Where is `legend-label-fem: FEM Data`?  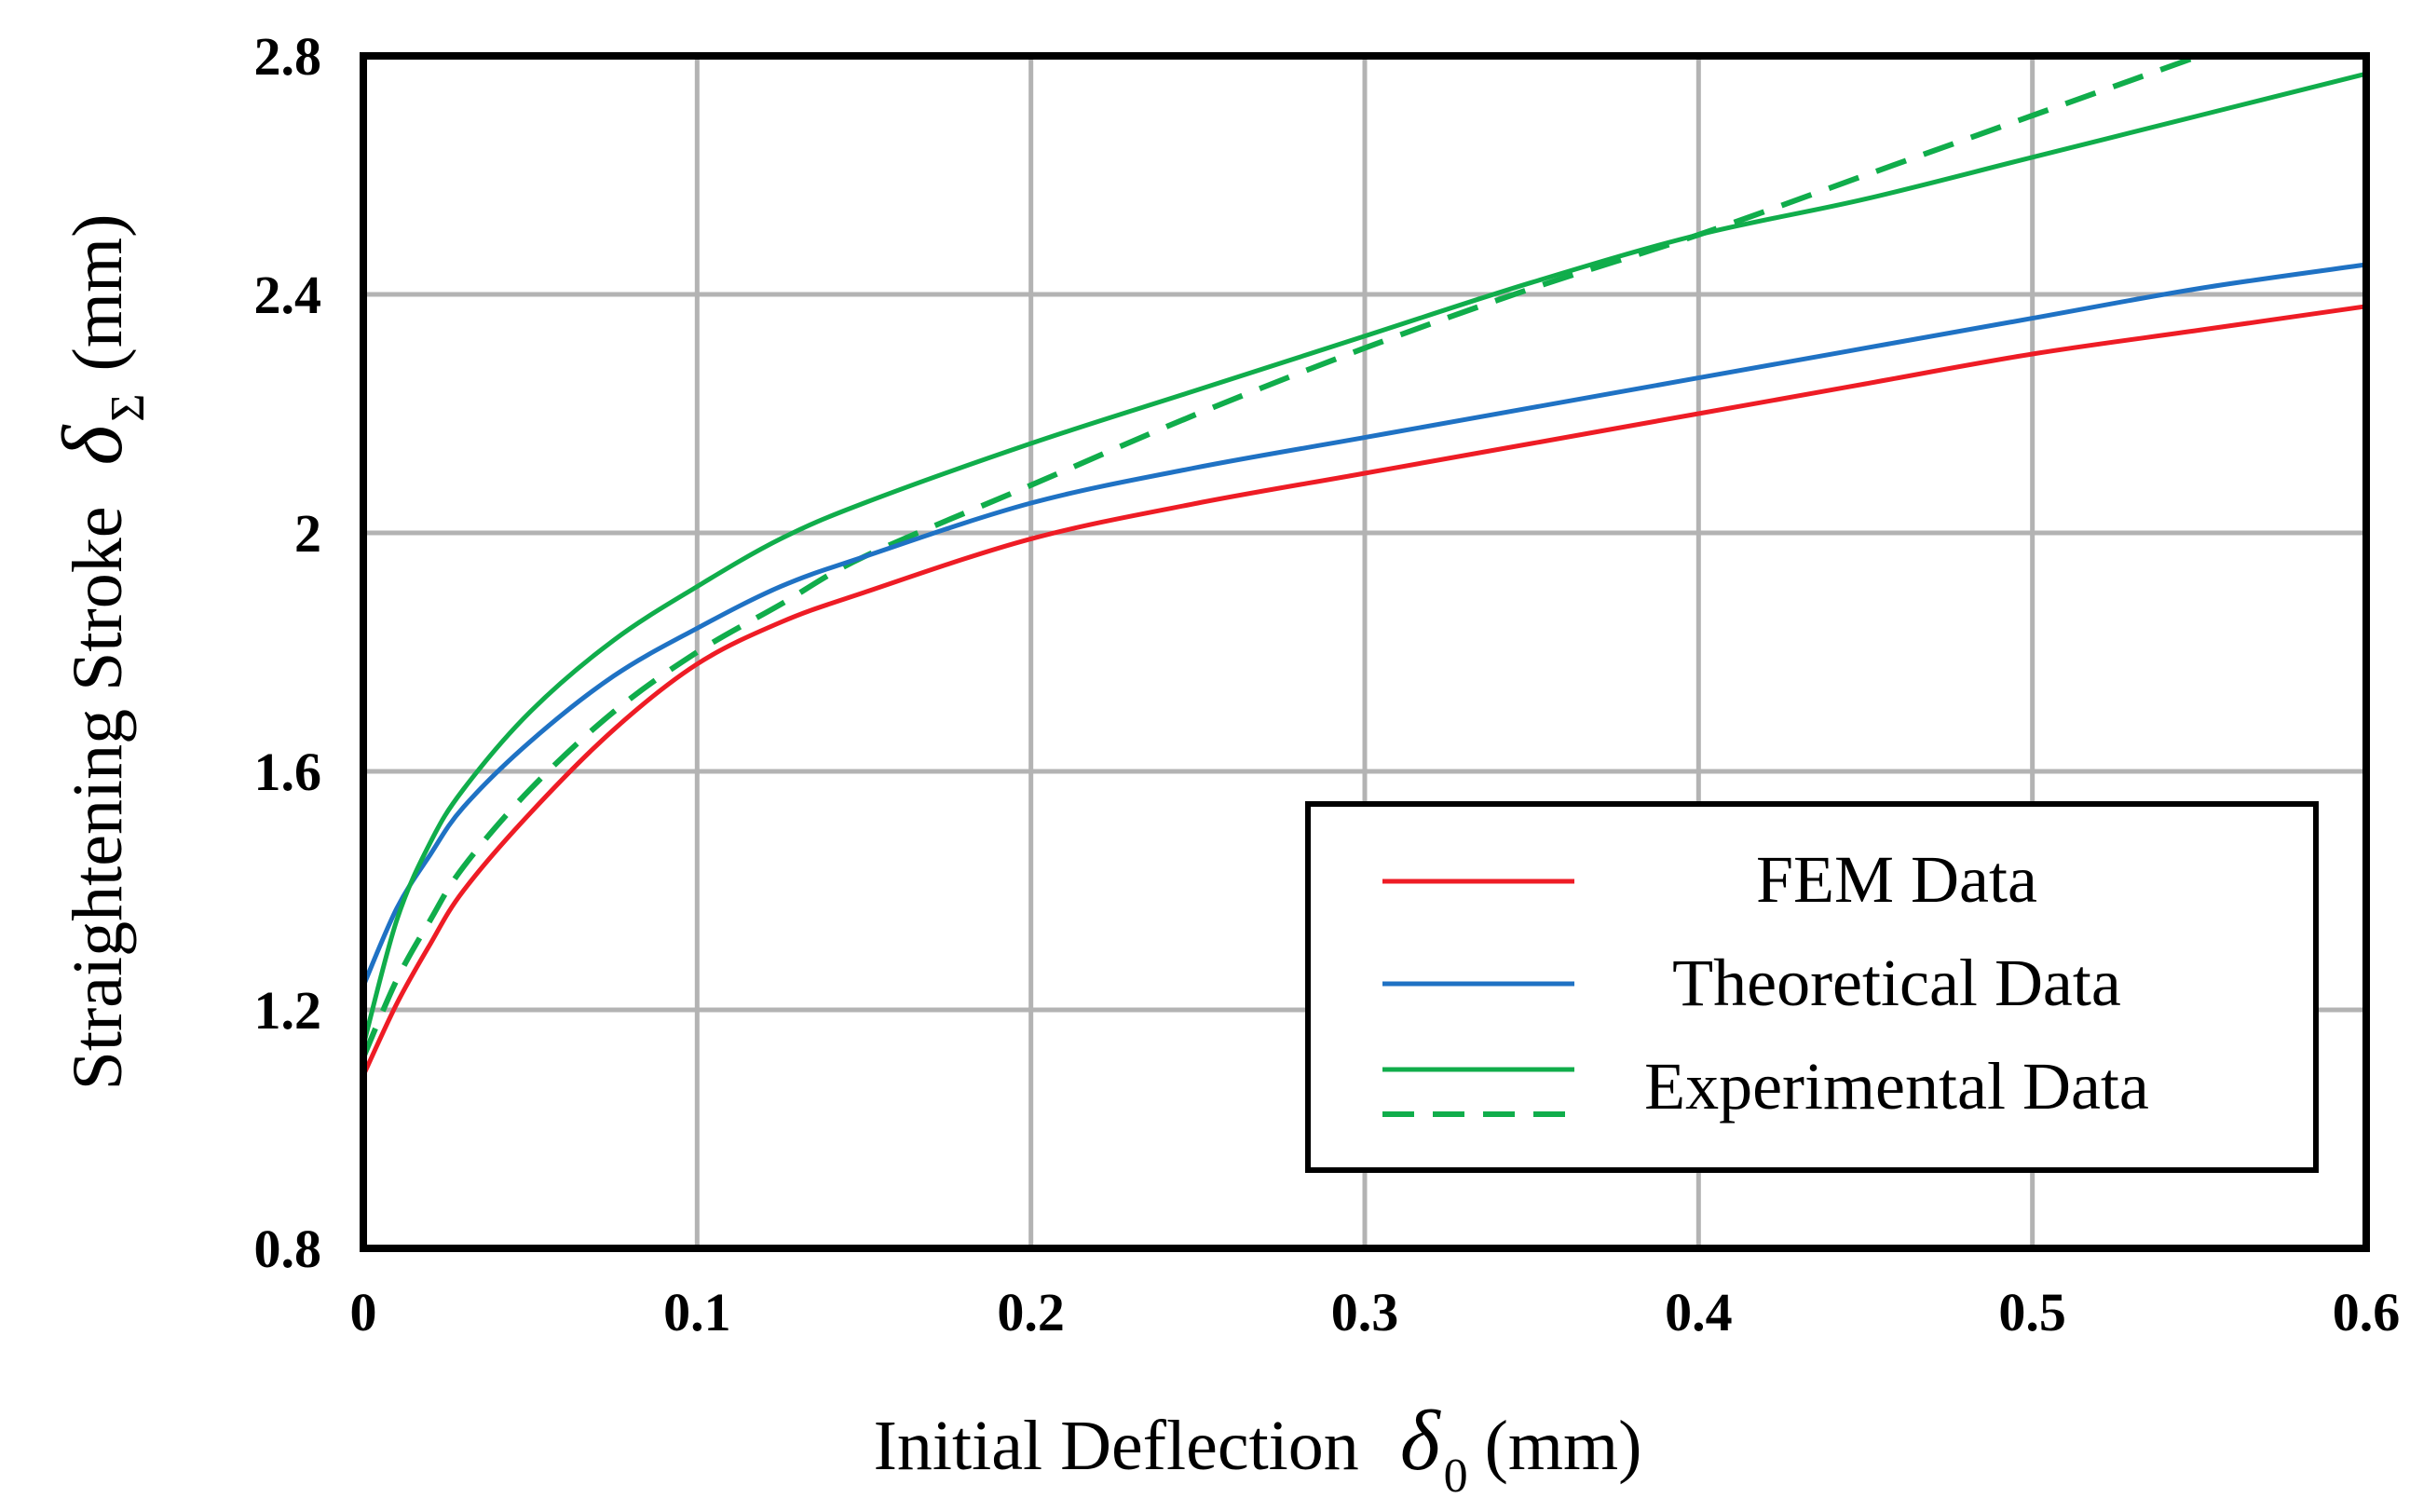 legend-label-fem: FEM Data is located at coordinates (1896, 879).